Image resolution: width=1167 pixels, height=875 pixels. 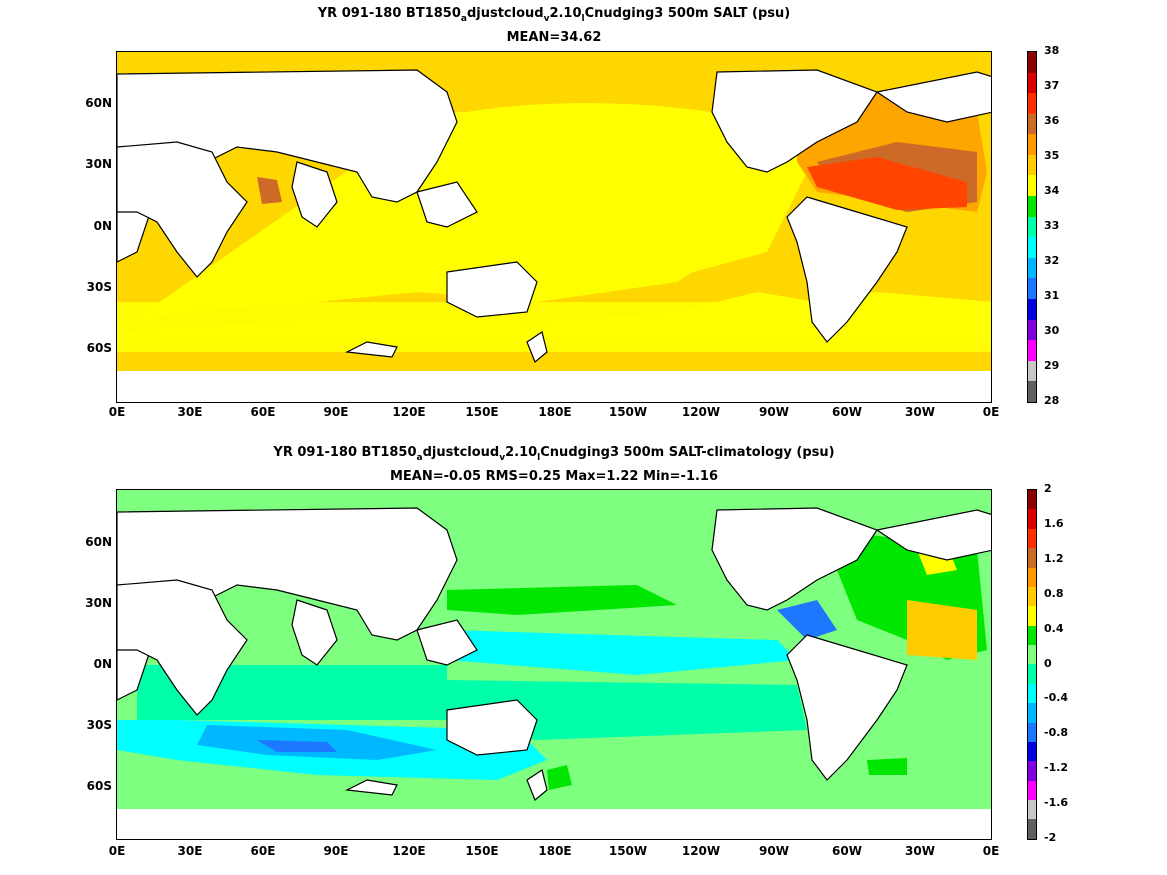 What do you see at coordinates (628, 412) in the screenshot?
I see `panel1-lon-label: 150W` at bounding box center [628, 412].